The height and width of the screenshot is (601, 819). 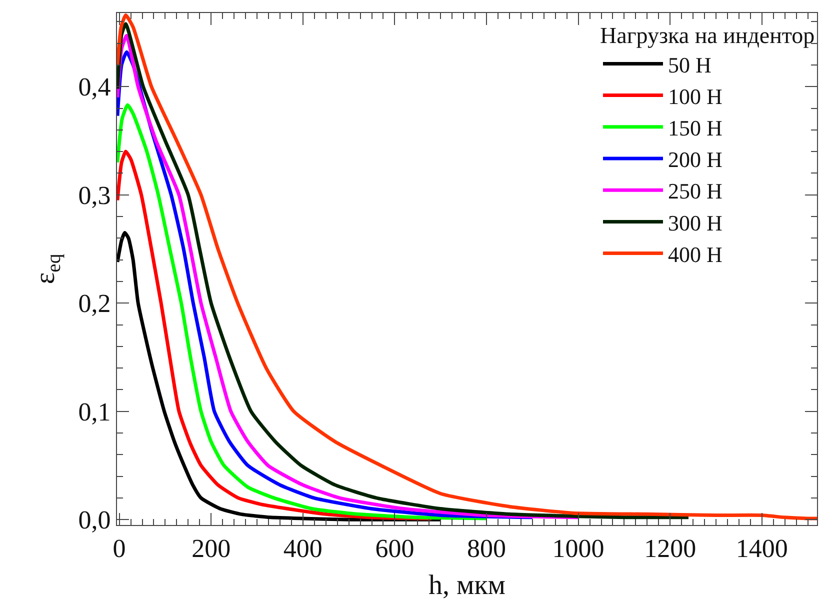 What do you see at coordinates (486, 549) in the screenshot?
I see `x-tick-label: 800` at bounding box center [486, 549].